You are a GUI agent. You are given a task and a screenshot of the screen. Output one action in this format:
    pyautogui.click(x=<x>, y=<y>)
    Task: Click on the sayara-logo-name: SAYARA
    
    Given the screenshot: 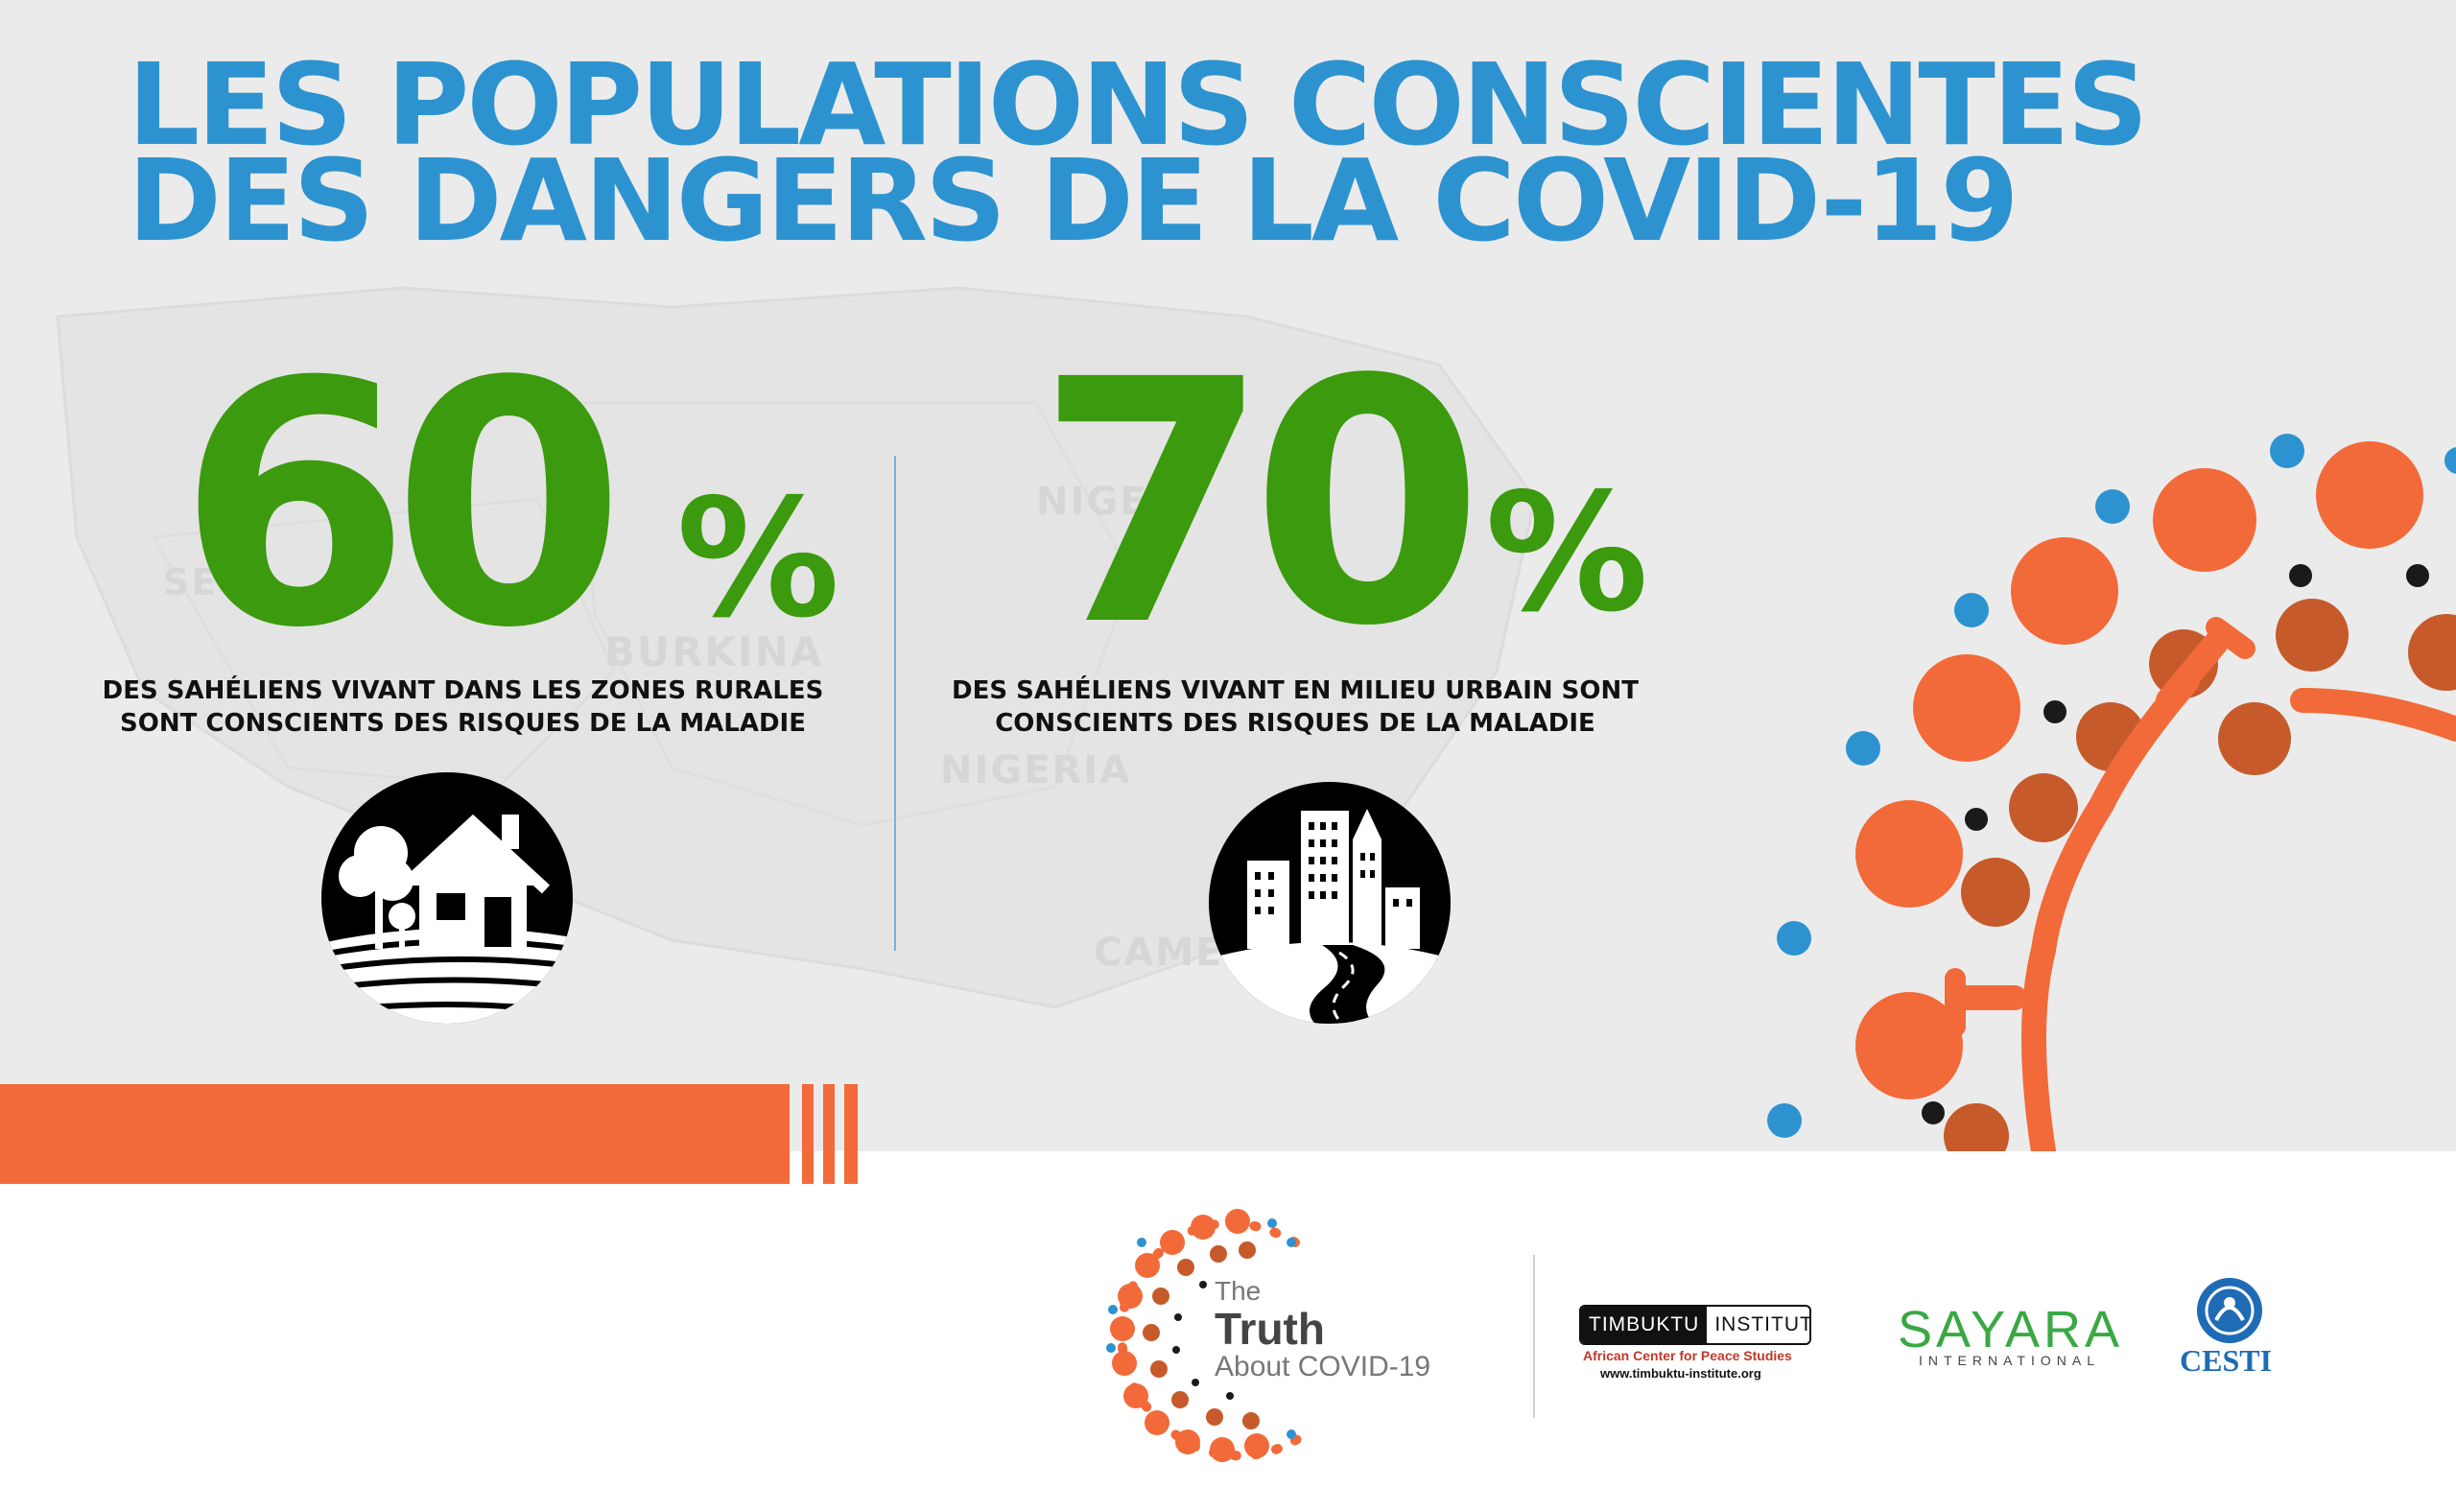 What is the action you would take?
    pyautogui.click(x=2011, y=1329)
    